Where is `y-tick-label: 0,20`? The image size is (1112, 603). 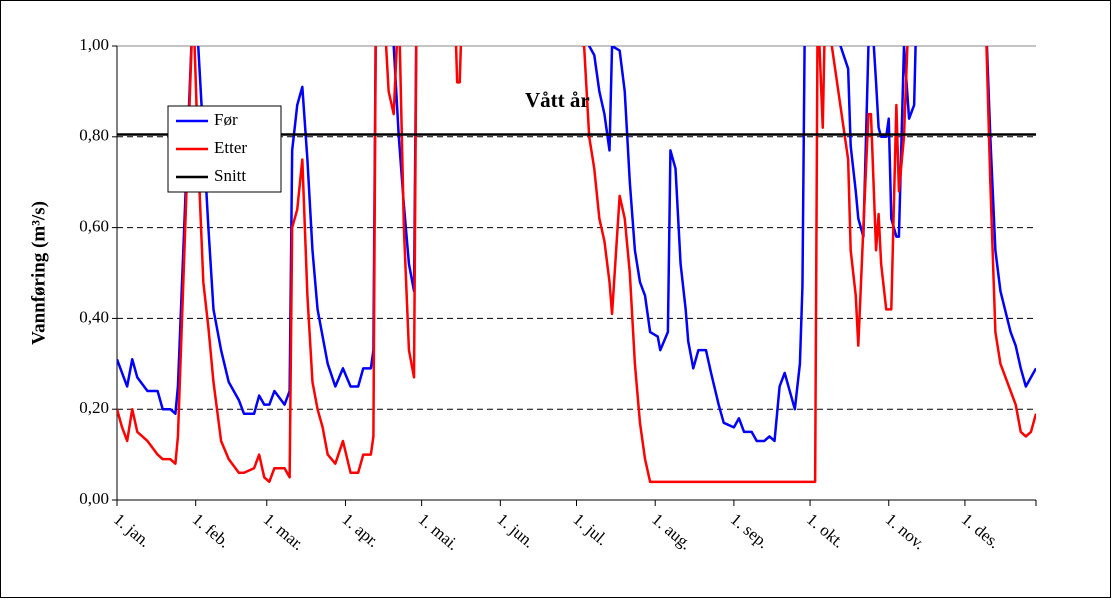 y-tick-label: 0,20 is located at coordinates (94, 407).